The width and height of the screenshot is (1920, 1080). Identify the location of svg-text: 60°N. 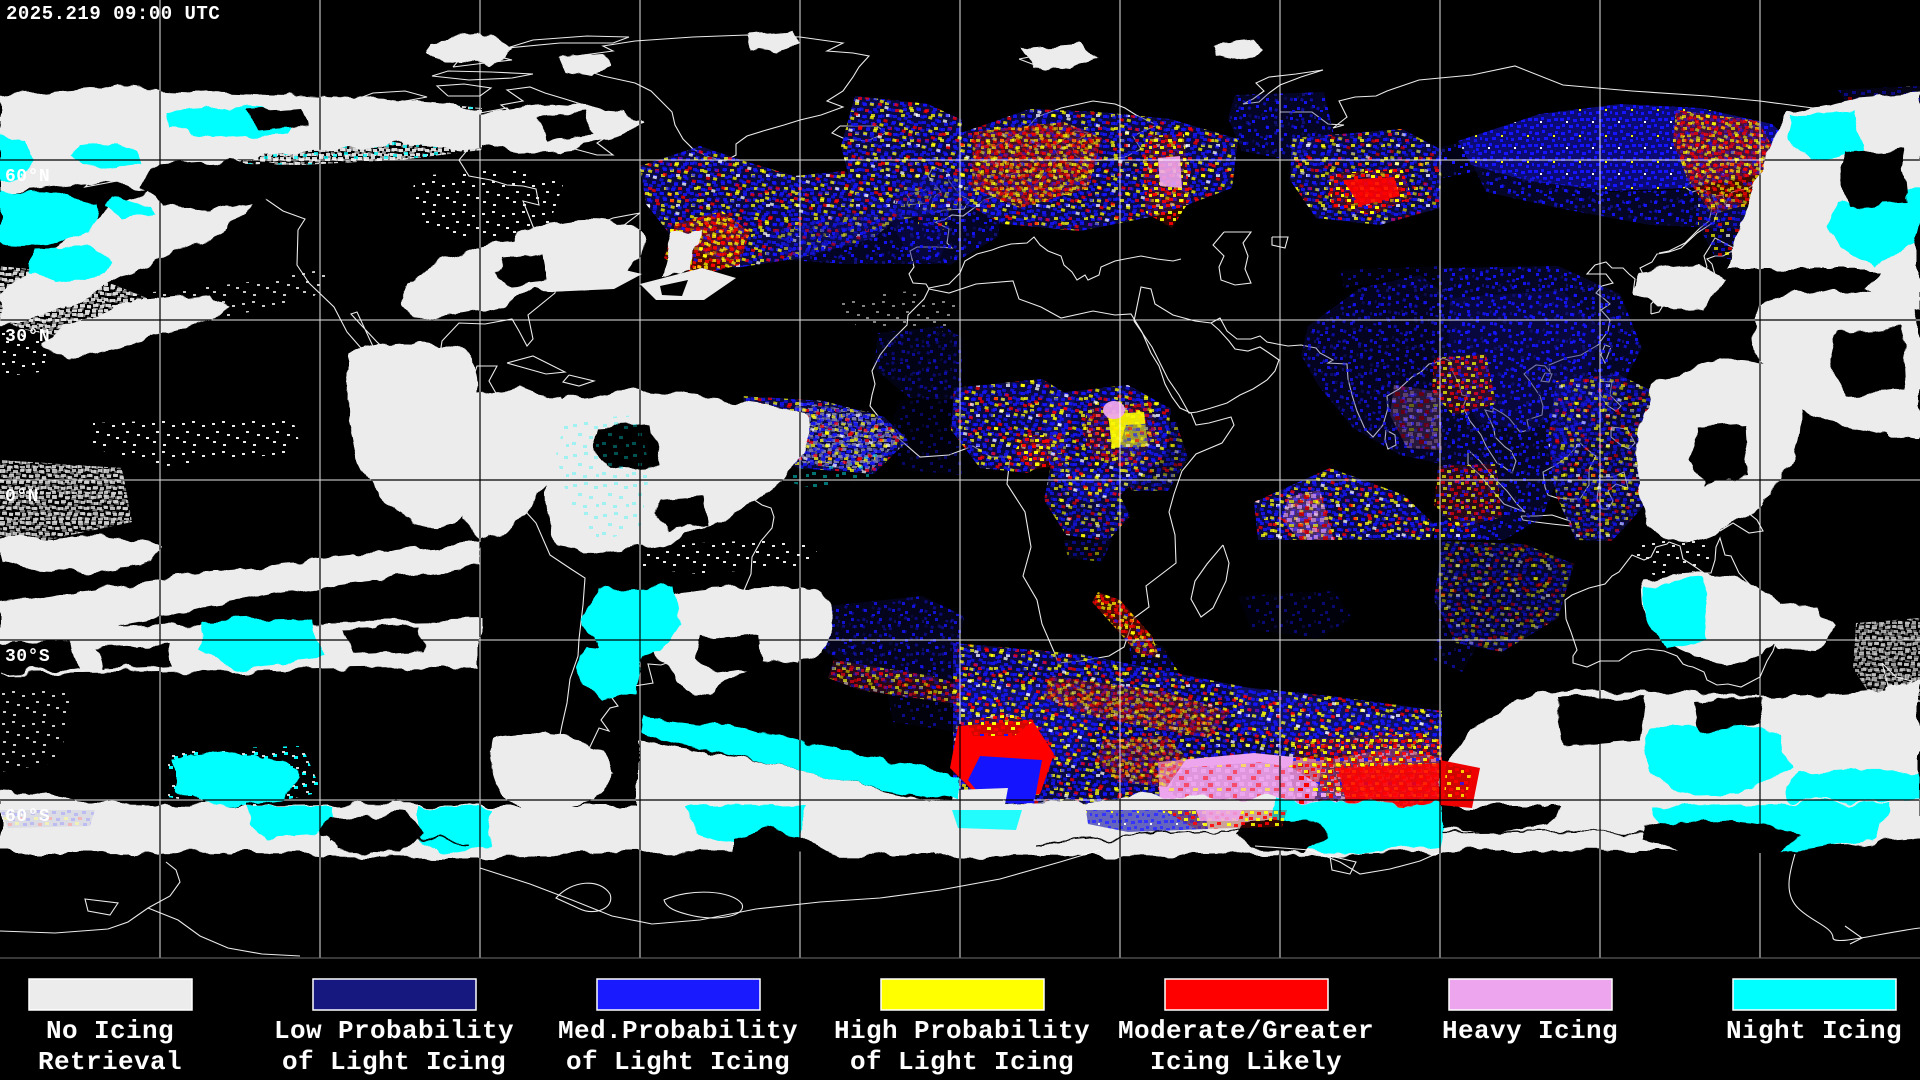
(27, 177).